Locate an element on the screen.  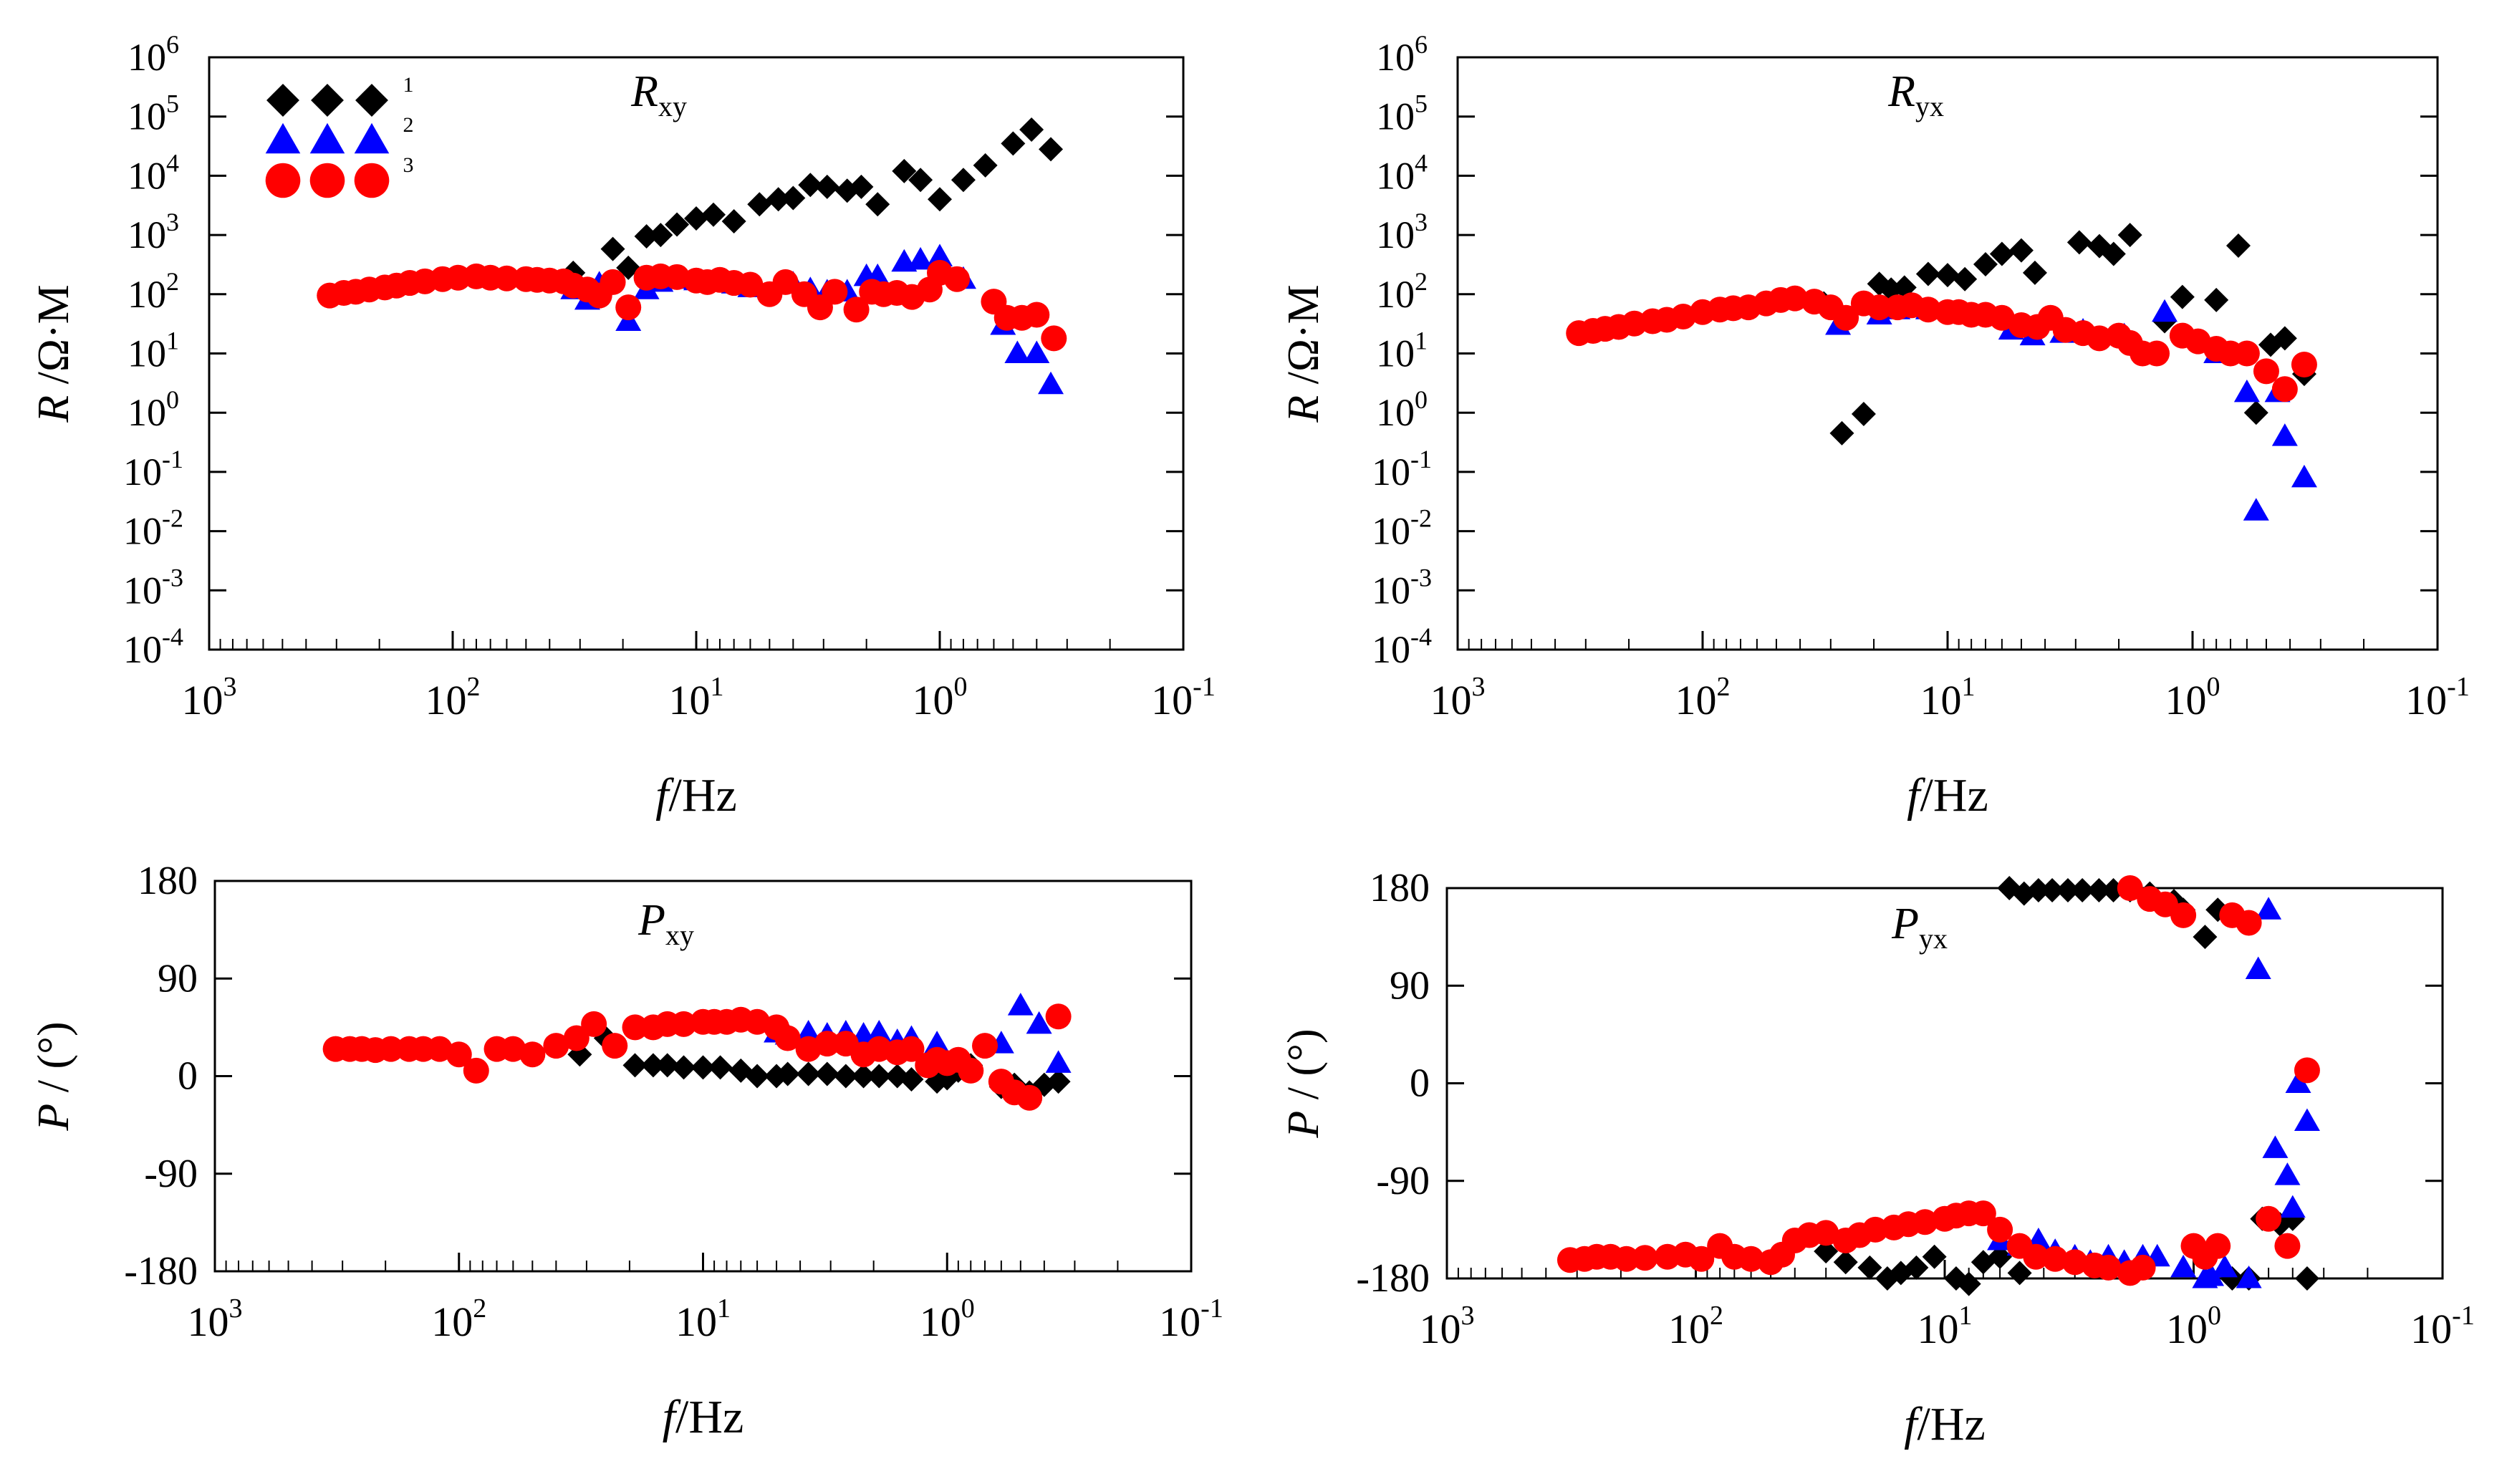
y-tick-label-part: 2 is located at coordinates (172, 281).